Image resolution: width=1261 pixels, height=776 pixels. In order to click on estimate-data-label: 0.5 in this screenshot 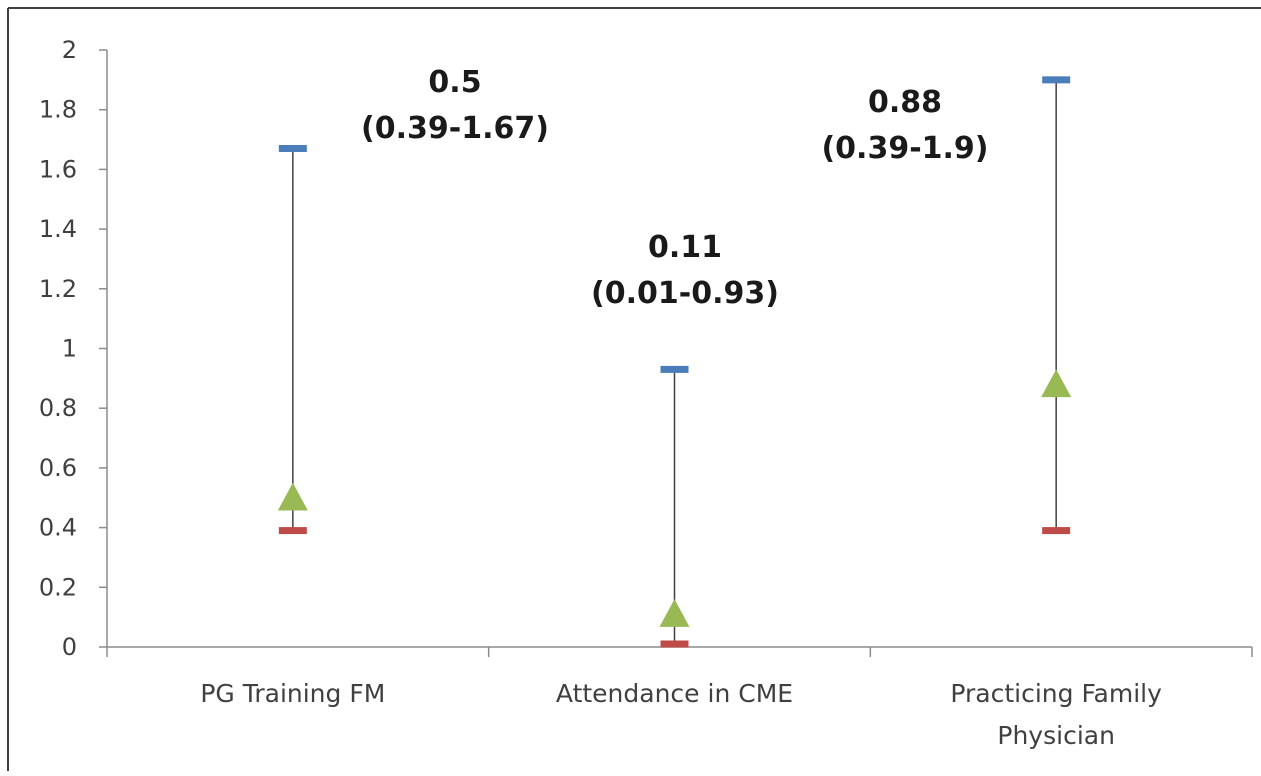, I will do `click(454, 82)`.